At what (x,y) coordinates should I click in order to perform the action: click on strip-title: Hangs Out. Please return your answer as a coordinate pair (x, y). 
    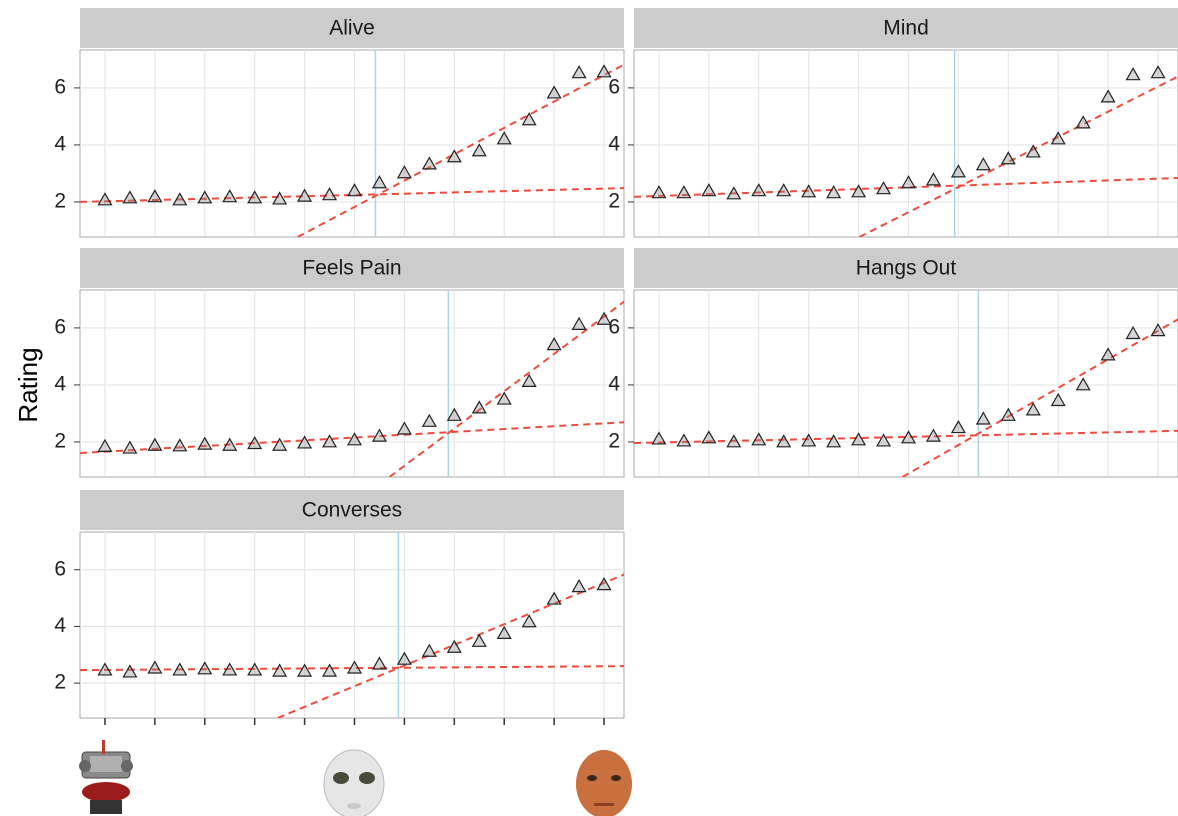
    Looking at the image, I should click on (906, 268).